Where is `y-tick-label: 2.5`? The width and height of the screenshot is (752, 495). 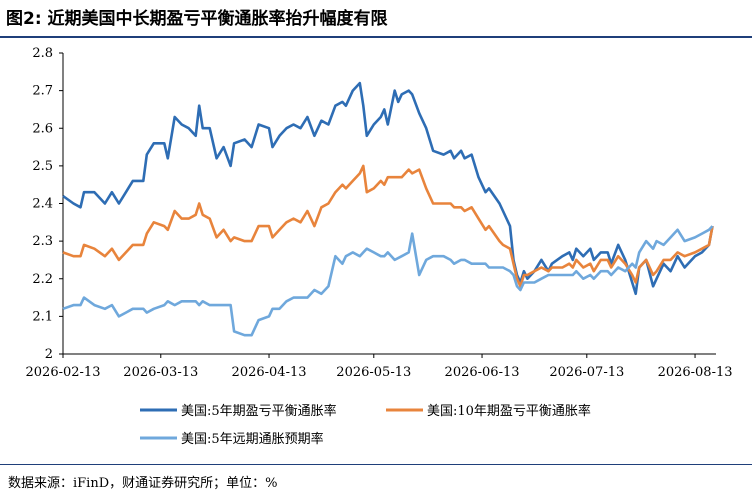 y-tick-label: 2.5 is located at coordinates (42, 166).